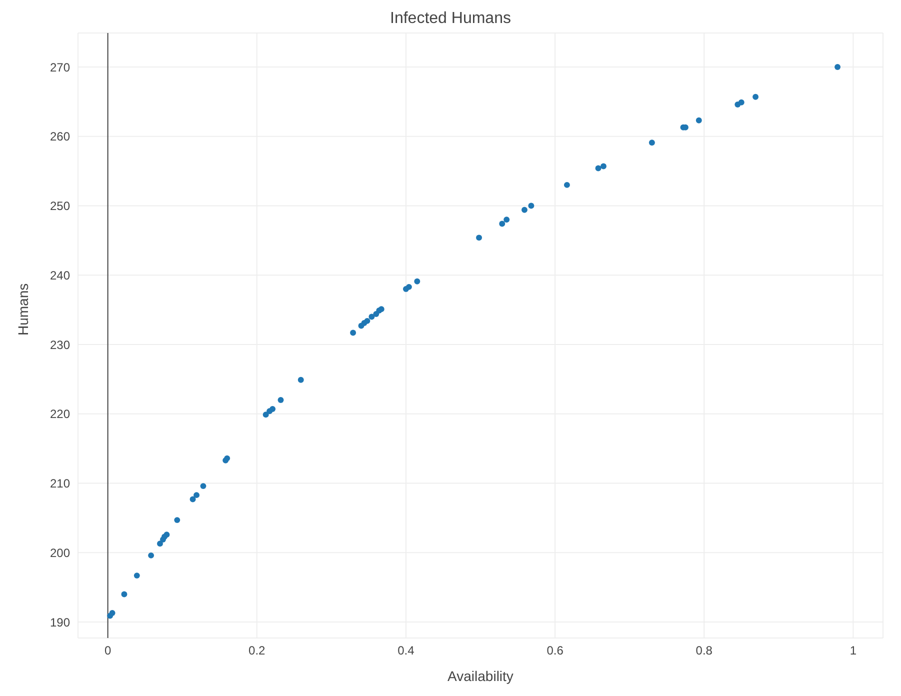  What do you see at coordinates (450, 19) in the screenshot?
I see `chart-title: Infected Humans` at bounding box center [450, 19].